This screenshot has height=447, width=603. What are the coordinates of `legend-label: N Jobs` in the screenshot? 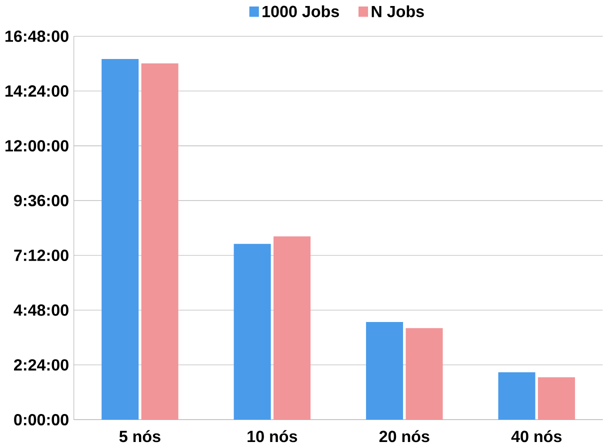 It's located at (398, 12).